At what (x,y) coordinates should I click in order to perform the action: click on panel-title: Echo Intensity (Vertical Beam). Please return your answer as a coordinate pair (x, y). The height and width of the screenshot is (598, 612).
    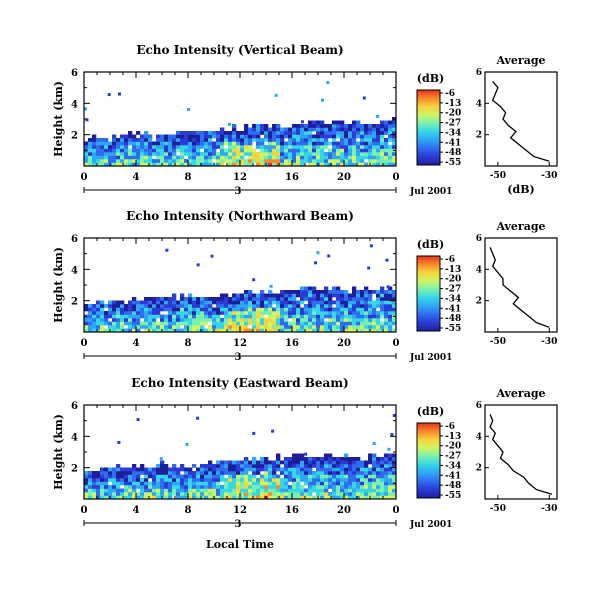
    Looking at the image, I should click on (239, 50).